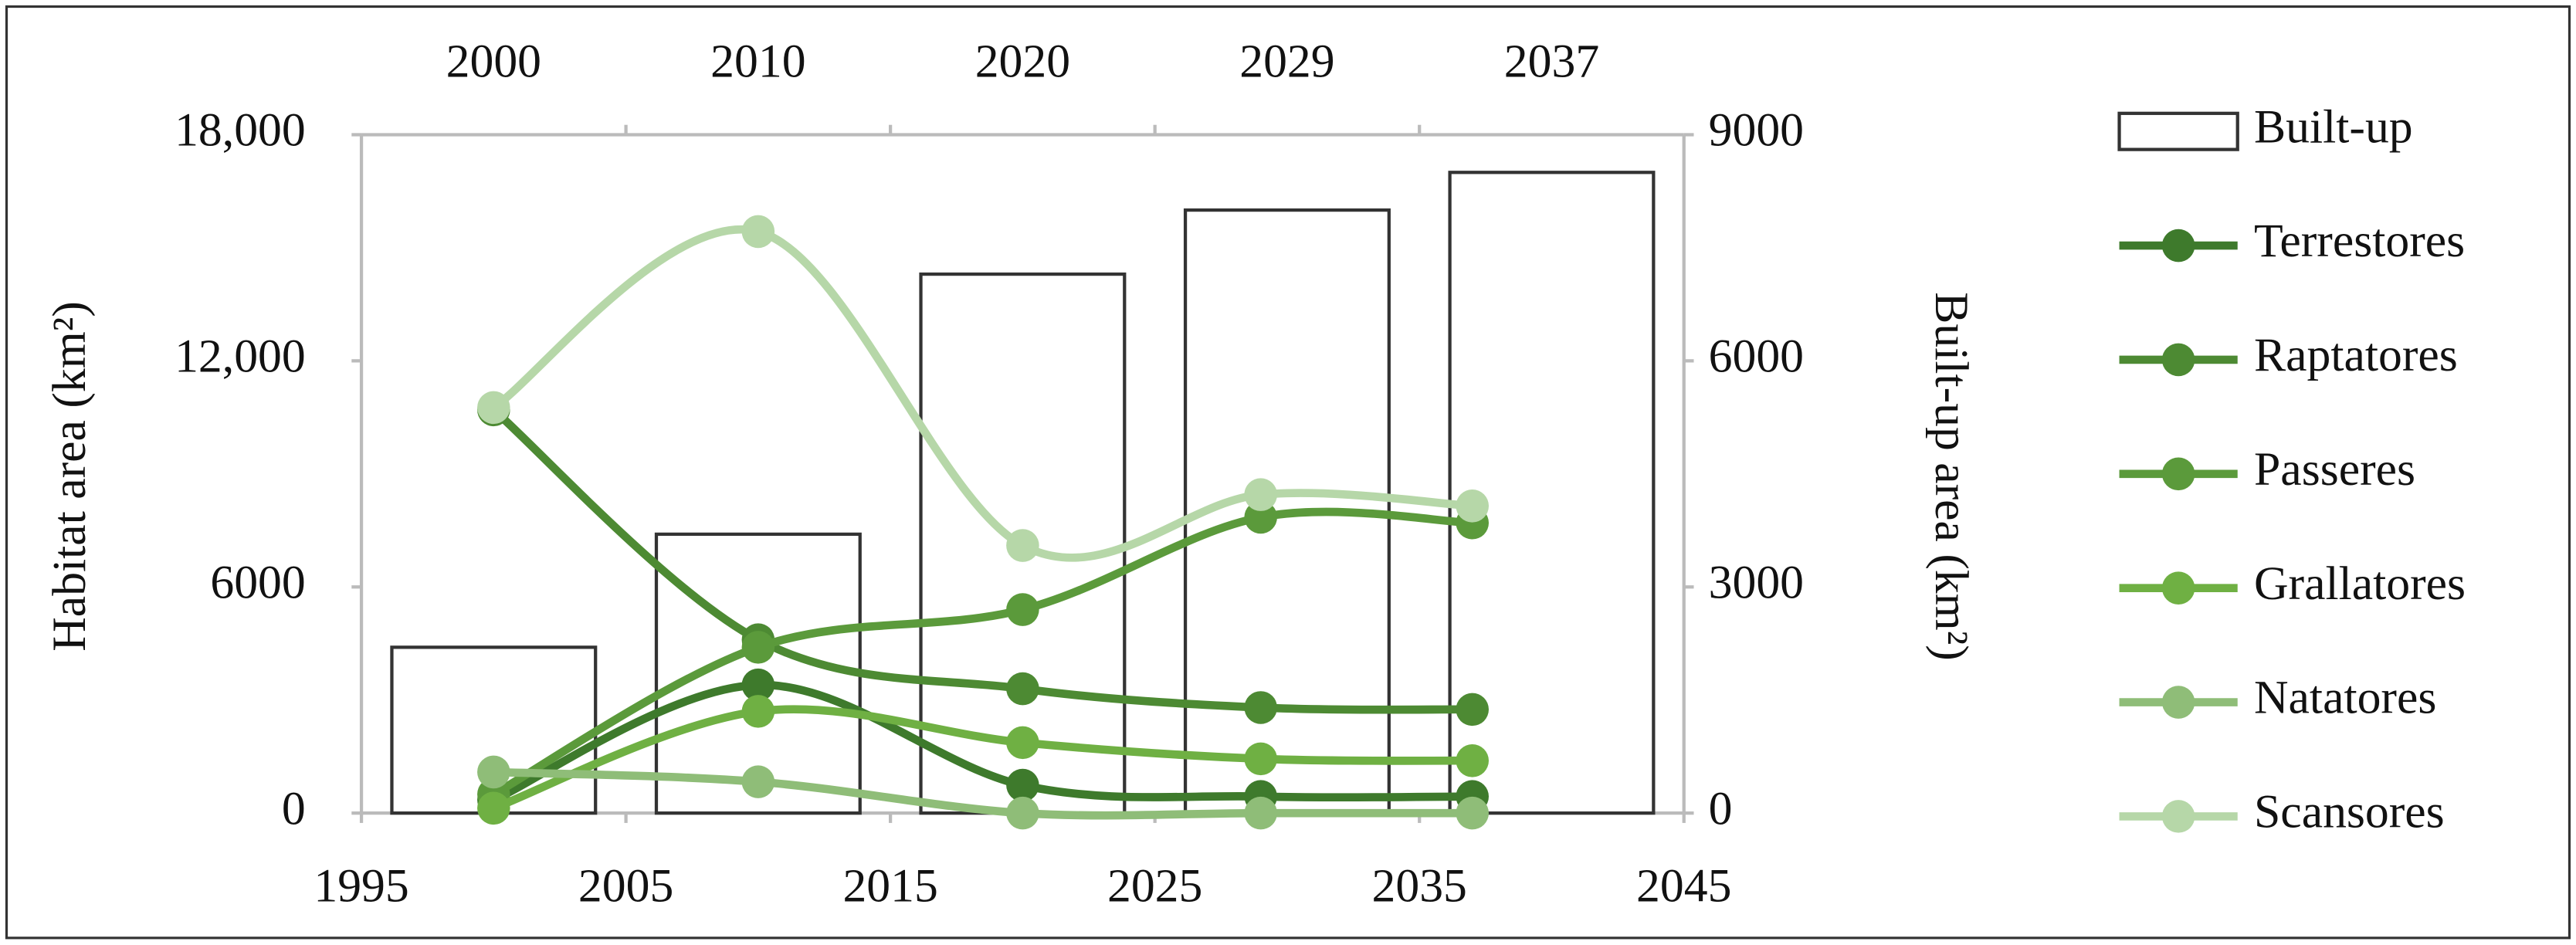  I want to click on x-tick-label: 2035, so click(1419, 886).